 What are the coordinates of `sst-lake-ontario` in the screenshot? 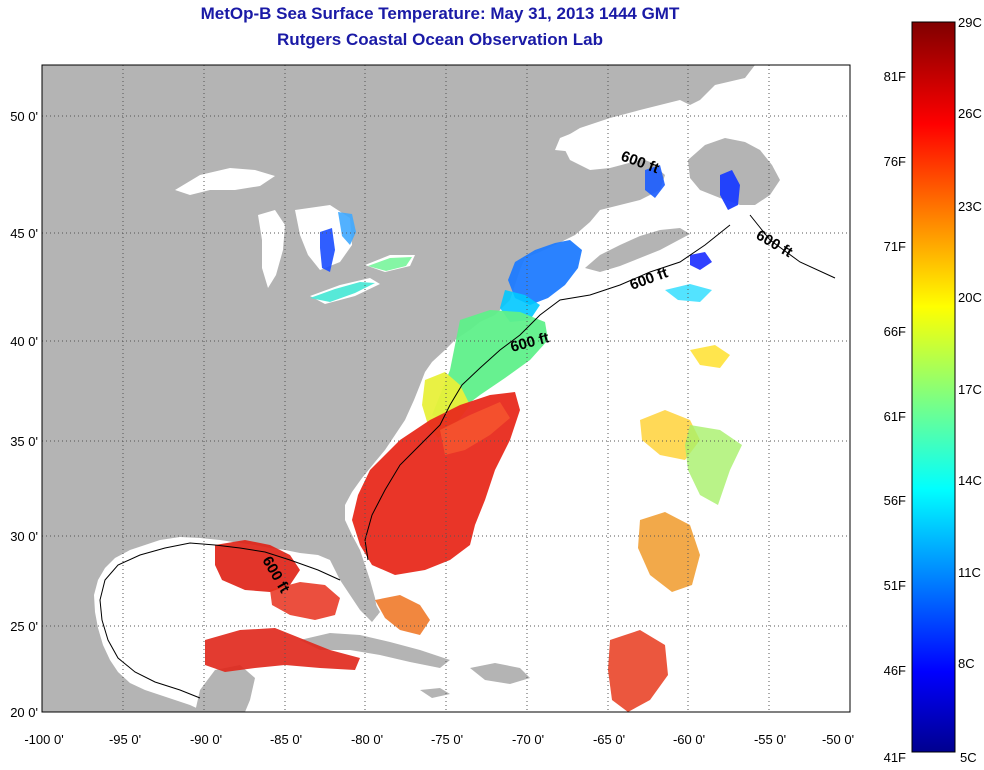 It's located at (390, 264).